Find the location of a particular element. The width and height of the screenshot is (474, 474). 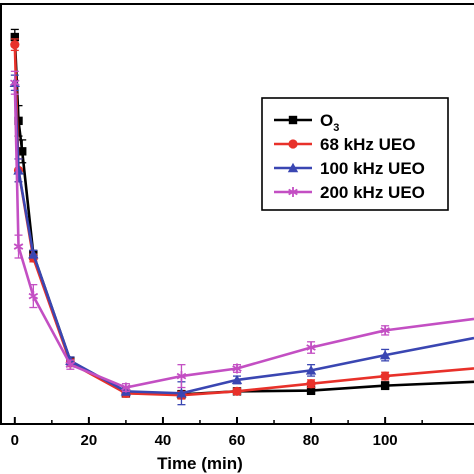

x-axis-title: Time (min) is located at coordinates (200, 463).